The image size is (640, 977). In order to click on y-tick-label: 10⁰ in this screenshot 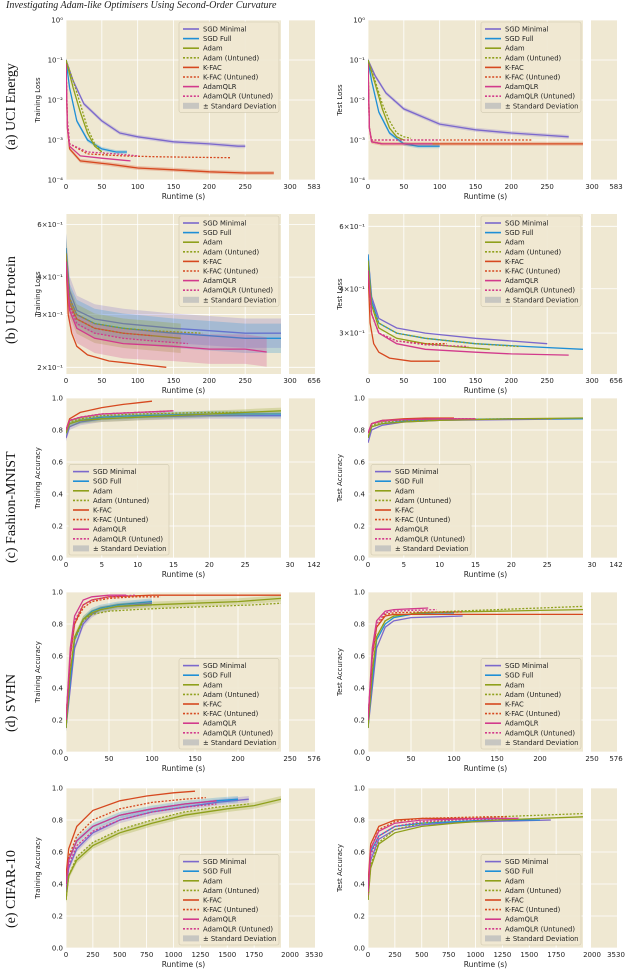, I will do `click(359, 21)`.